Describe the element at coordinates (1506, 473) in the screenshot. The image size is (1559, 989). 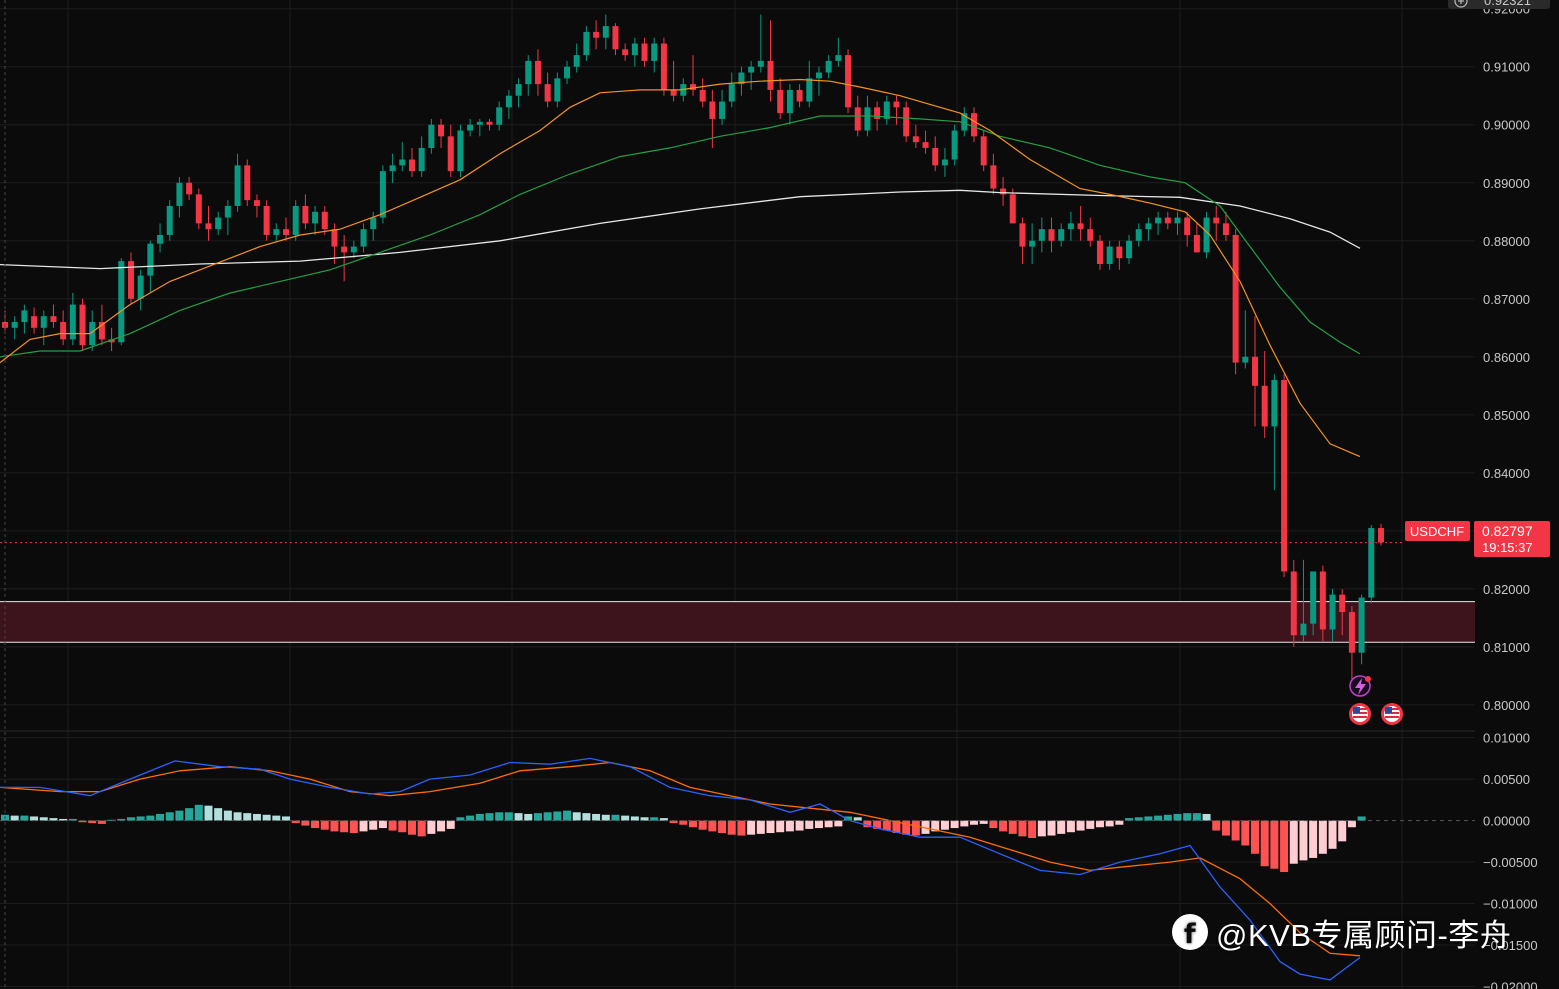
I see `price-tick-label: 0.84000` at that location.